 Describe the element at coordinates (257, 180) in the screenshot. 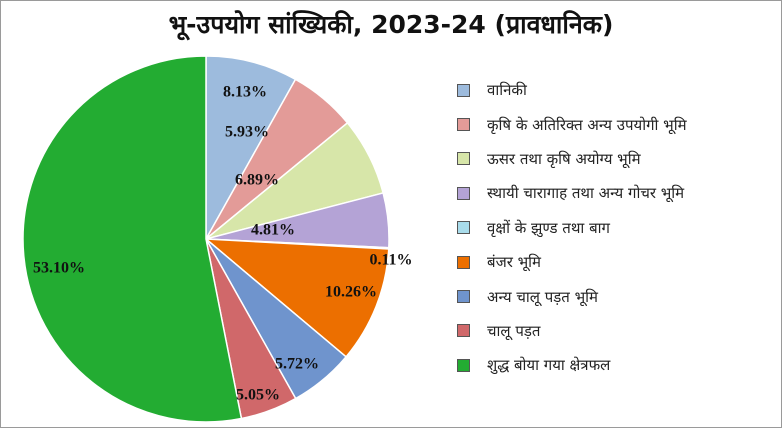

I see `slice-data-label-2: 6.89%` at that location.